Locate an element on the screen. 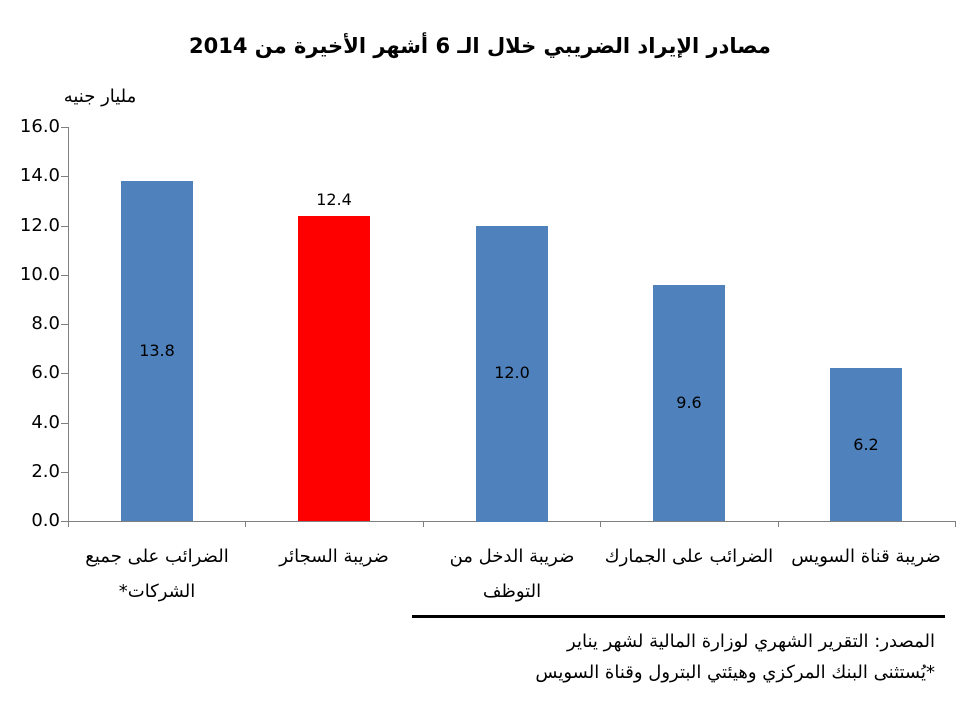  y-tick-label: 0.0 is located at coordinates (45, 520).